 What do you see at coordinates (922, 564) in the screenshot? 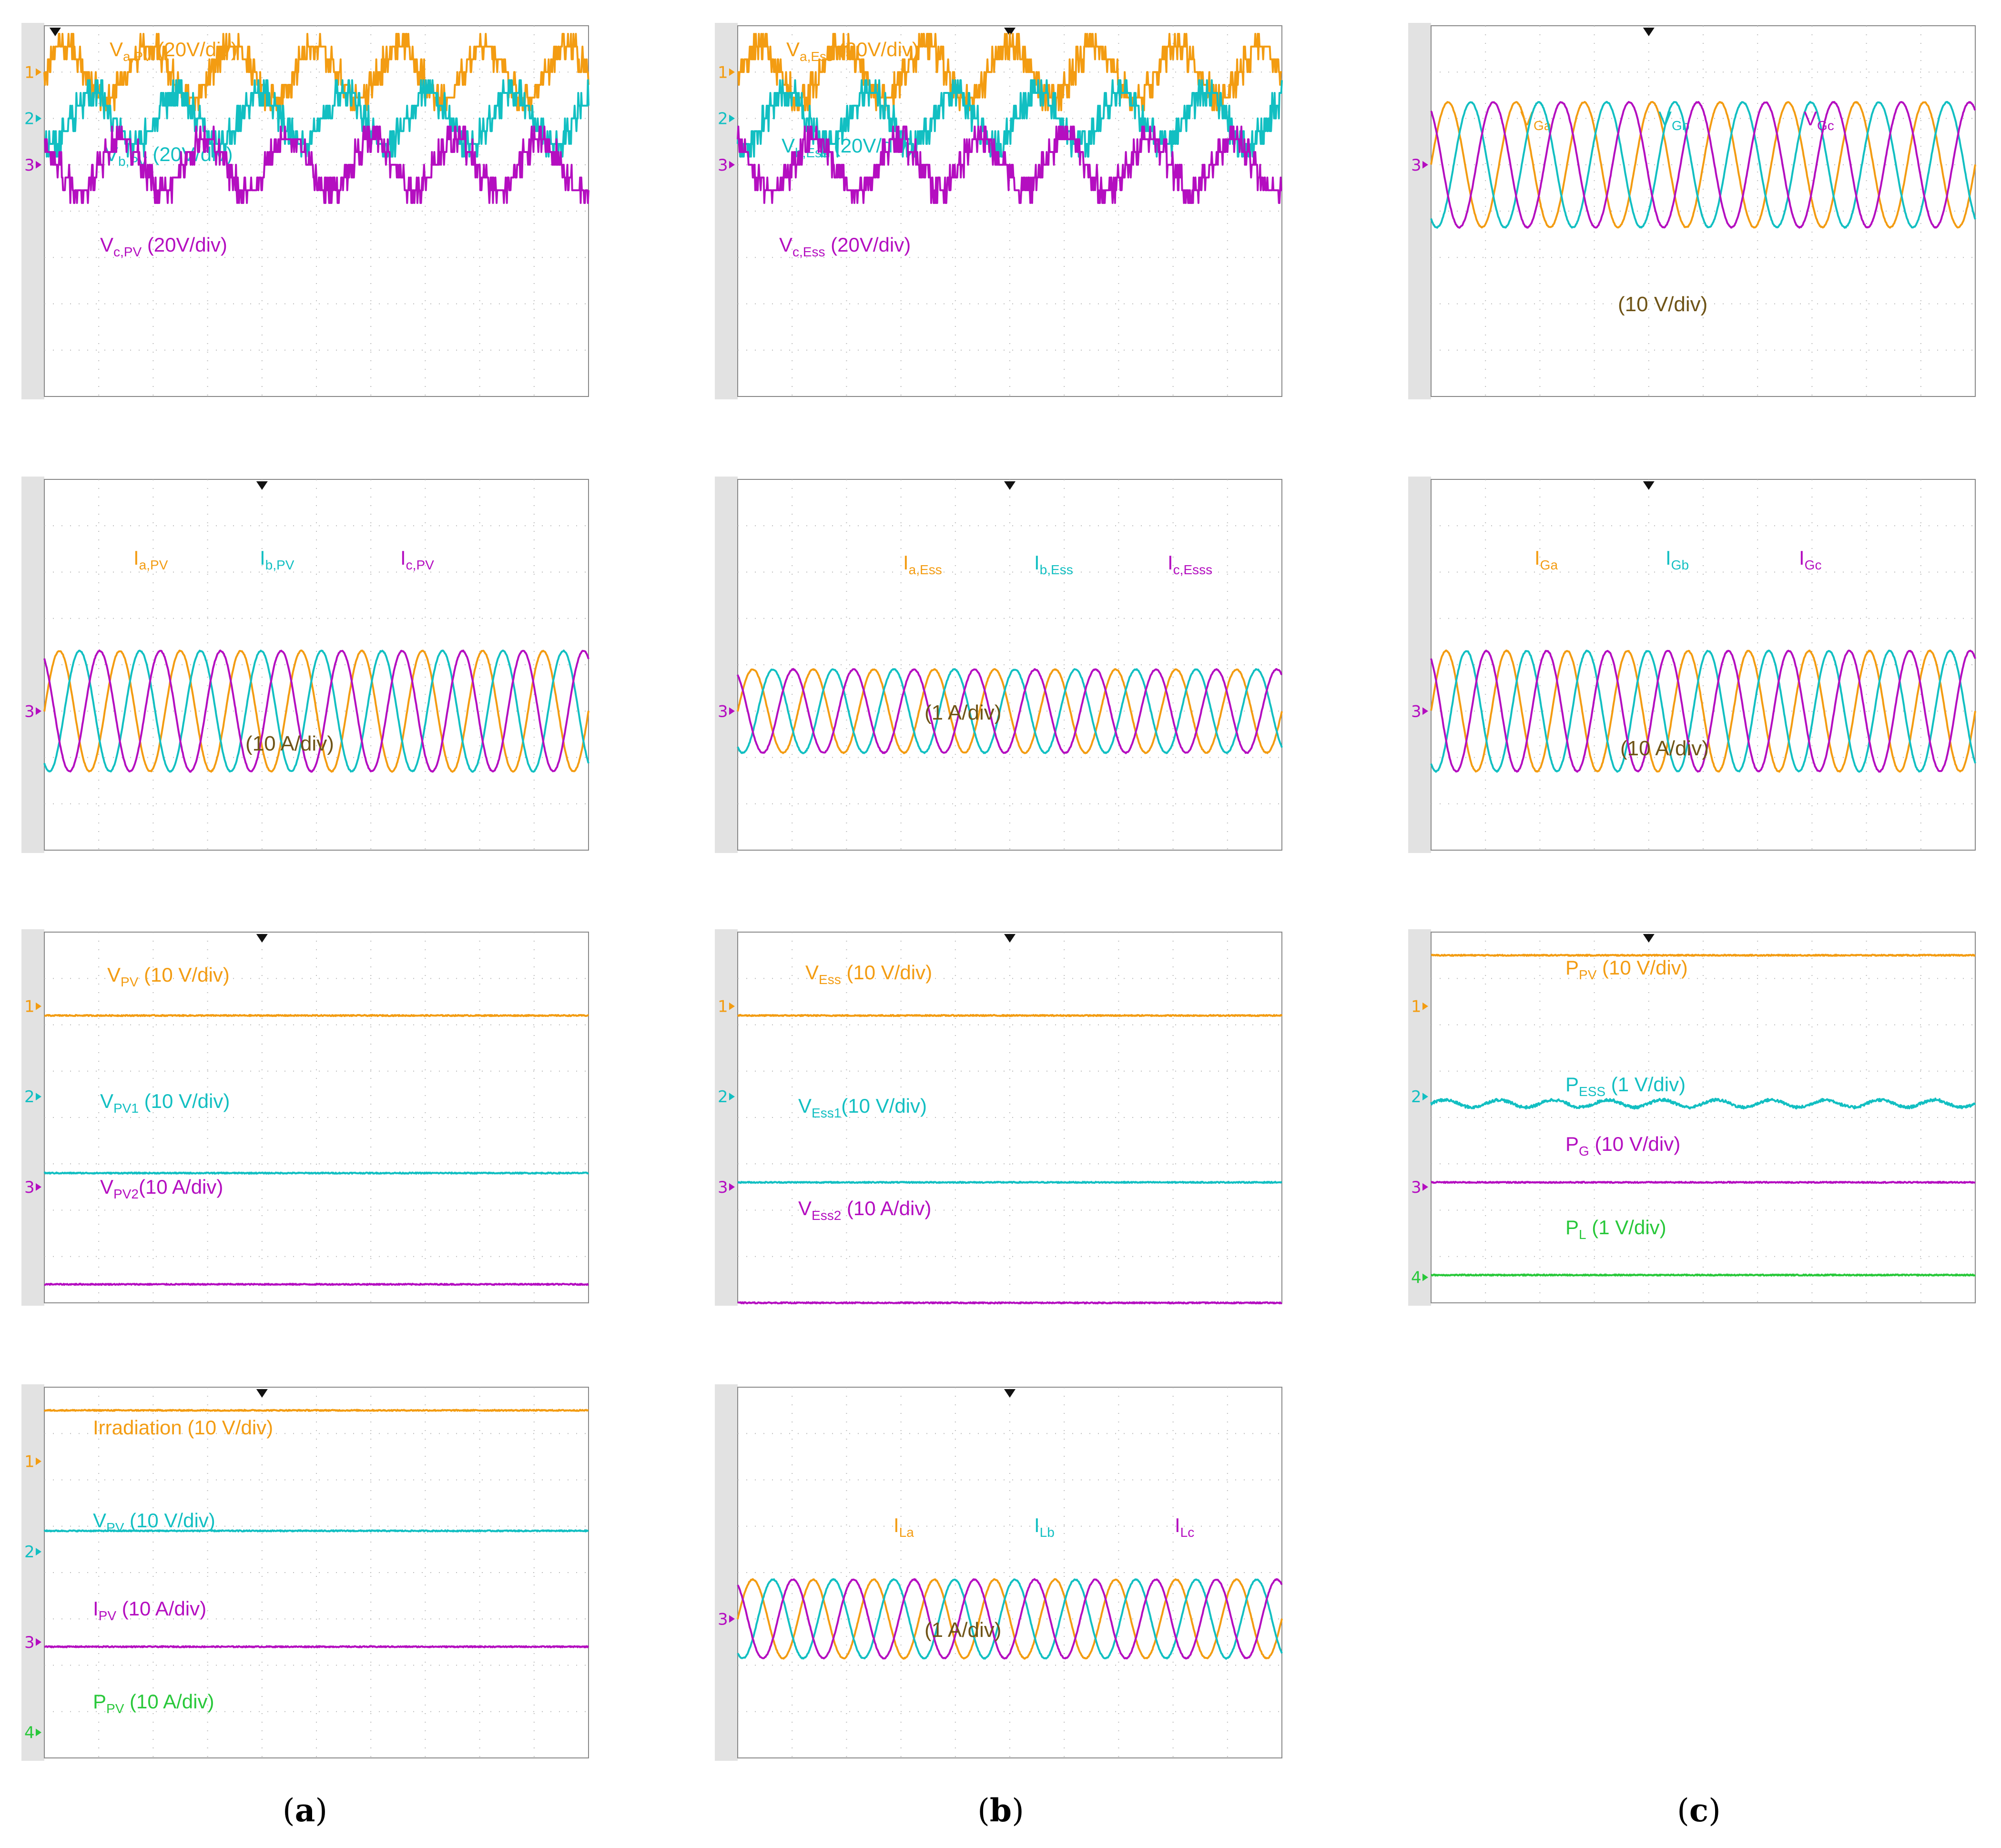
I see `series-label: Ia,Ess` at bounding box center [922, 564].